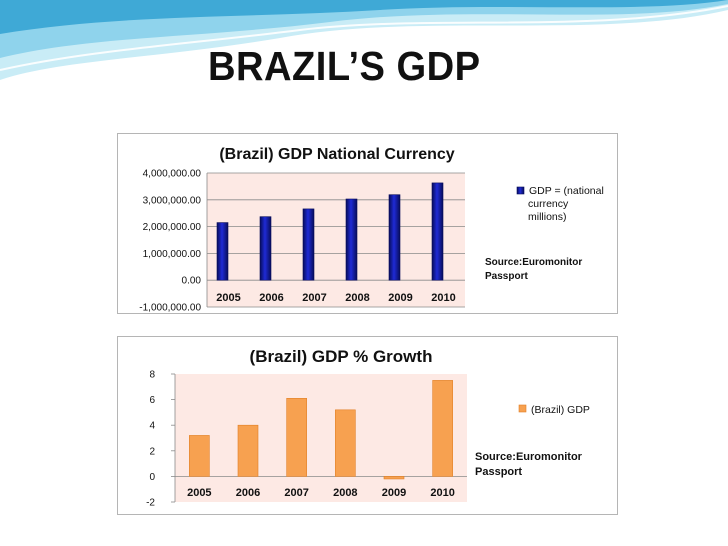 This screenshot has height=546, width=728. I want to click on legend-label: (Brazil) GDP, so click(560, 410).